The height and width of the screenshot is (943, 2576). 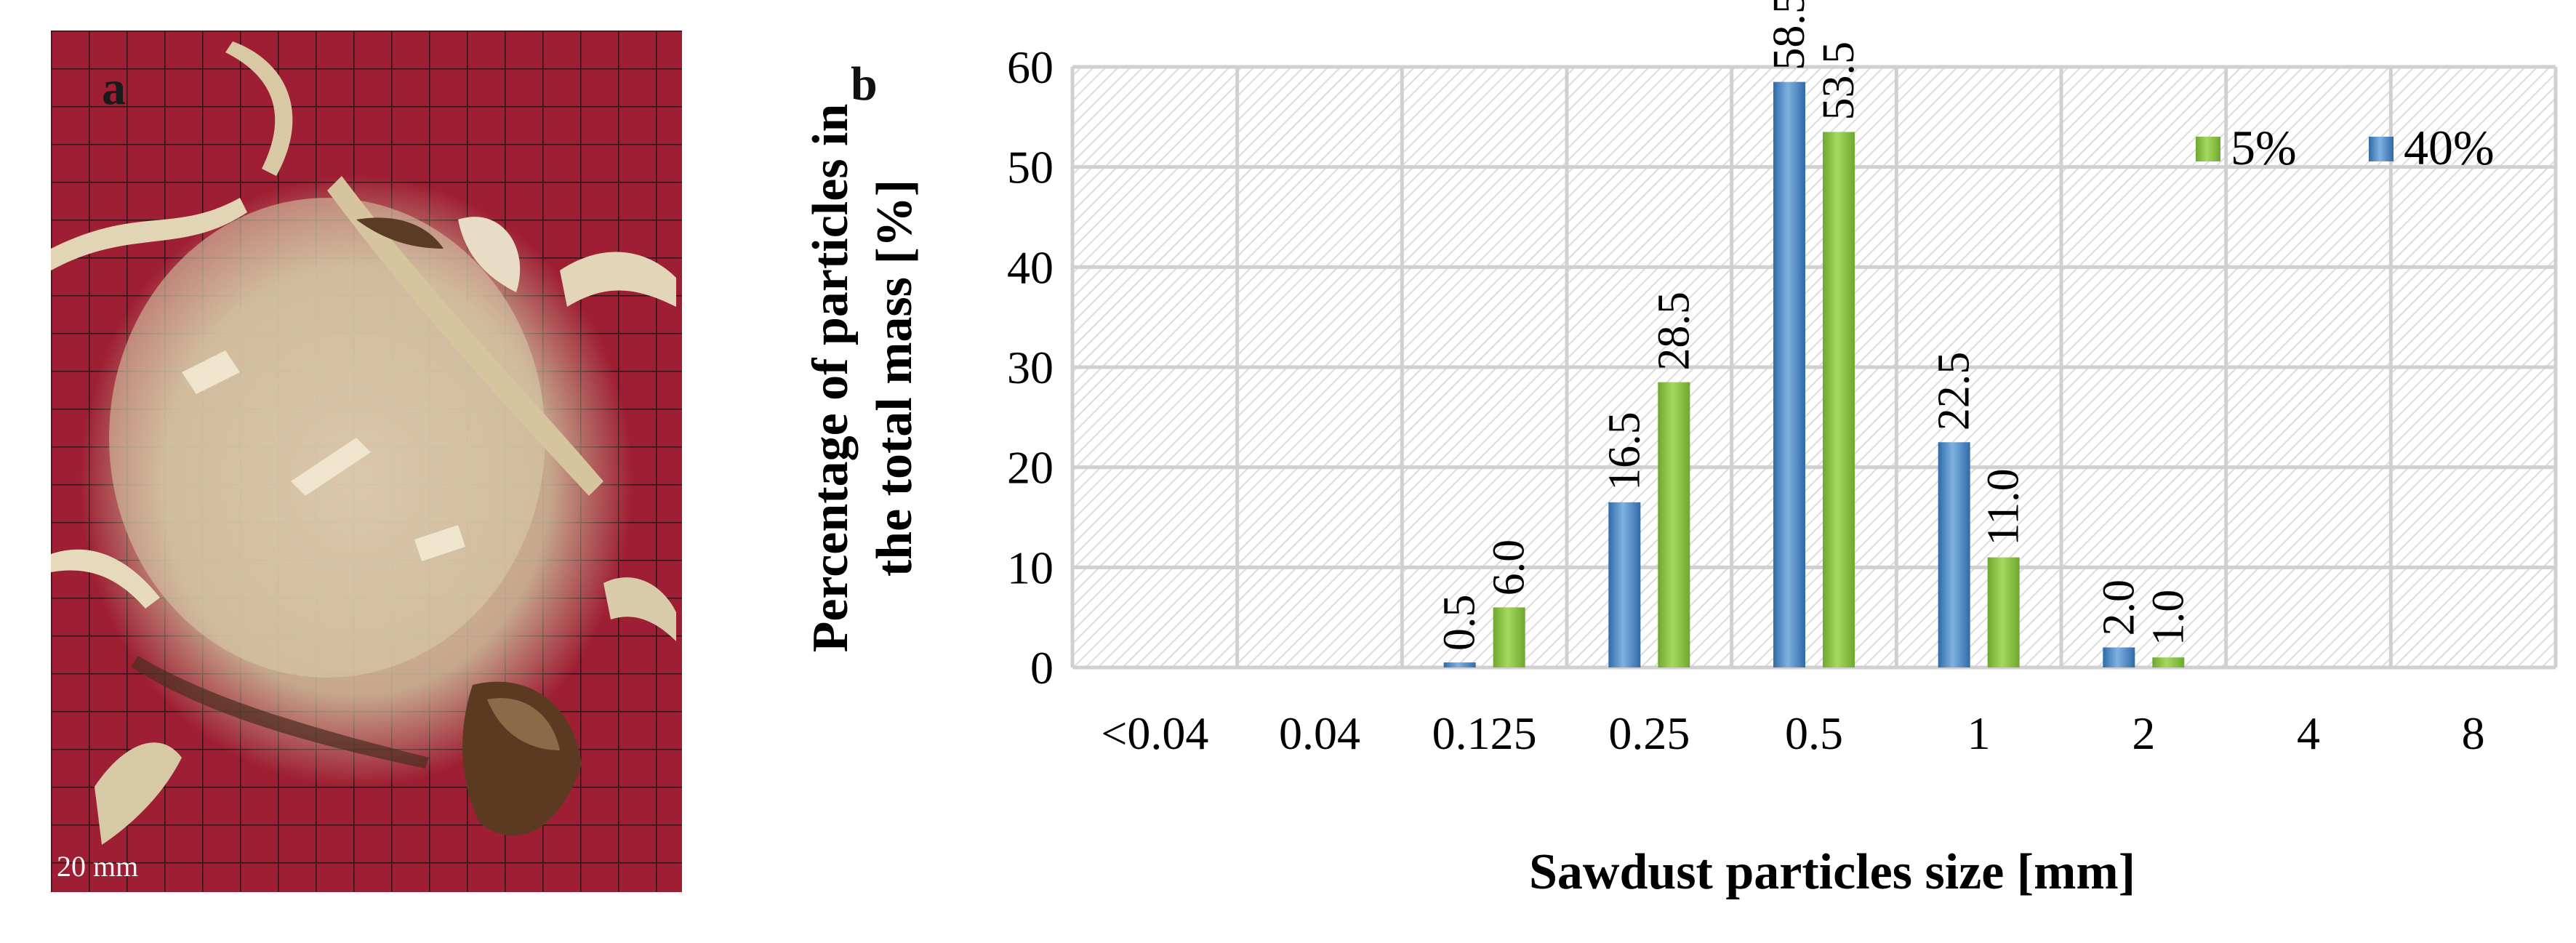 I want to click on bar-5pct-0.5, so click(x=1839, y=399).